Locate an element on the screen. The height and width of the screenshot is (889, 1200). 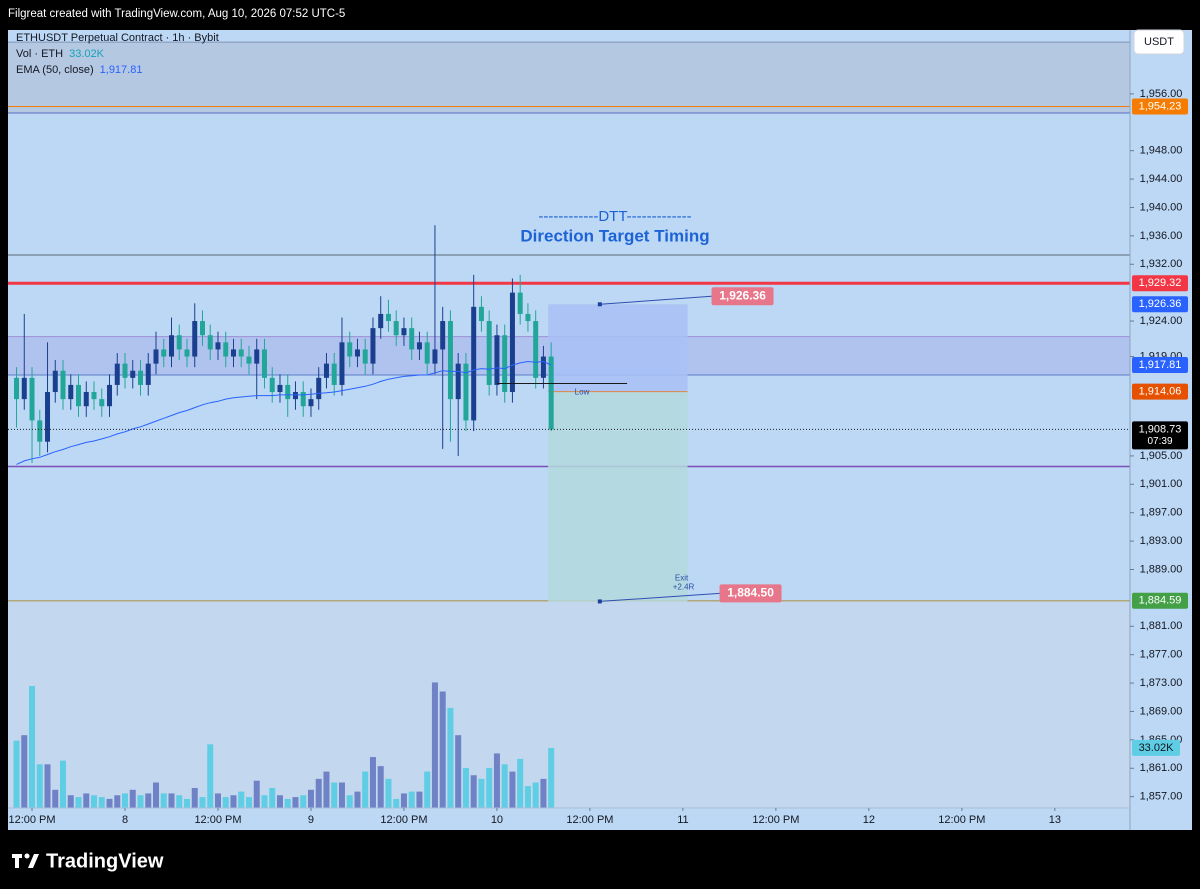
position: 1,926.36 1,884.50 Exit+2.4R is located at coordinates (665, 445).